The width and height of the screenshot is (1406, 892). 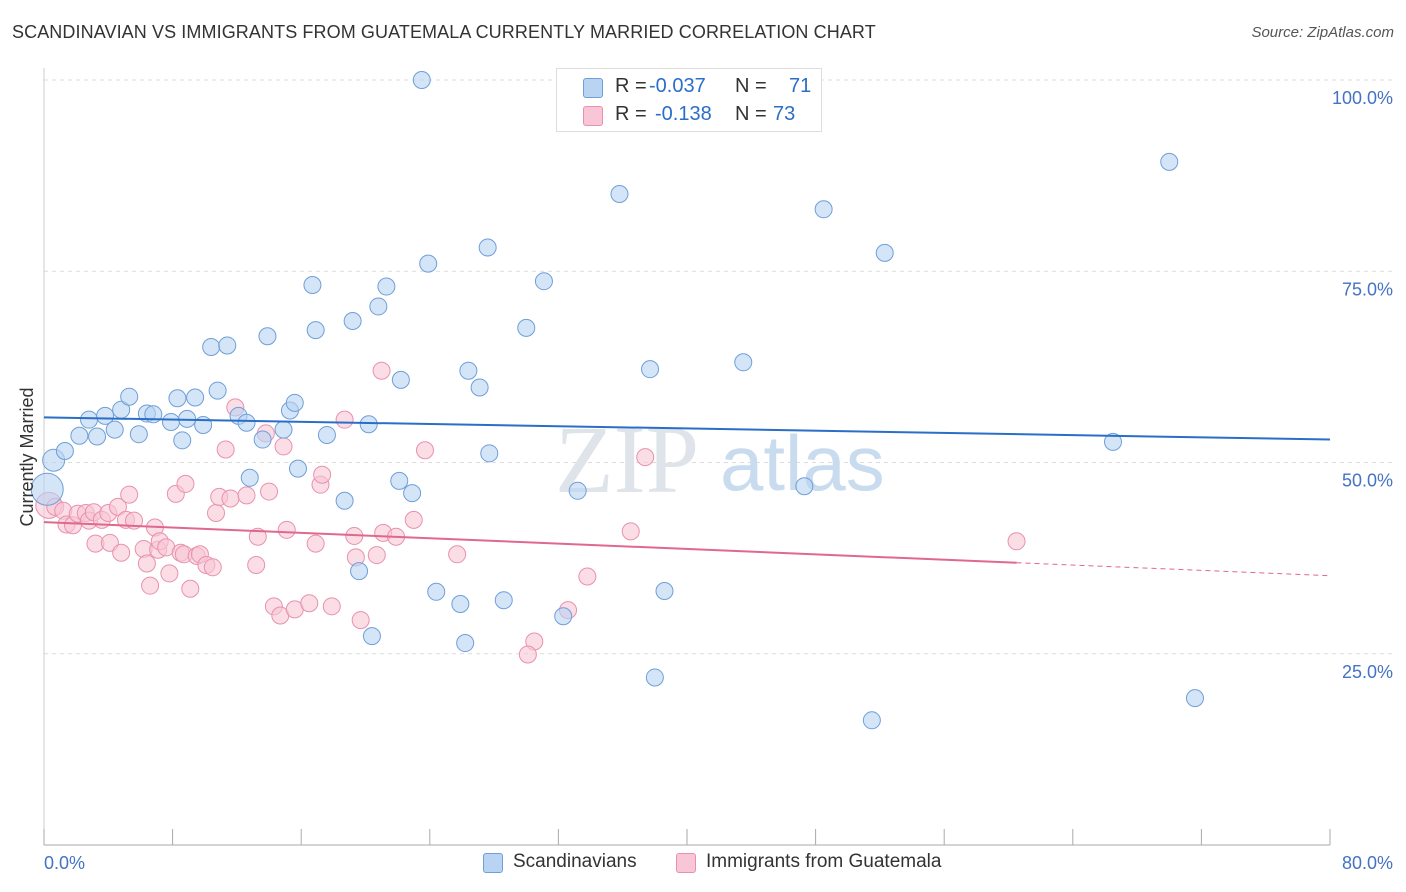 I want to click on correlation-legend: R = -0.037 N = 71 R = -0.138 N = 73, so click(x=689, y=100).